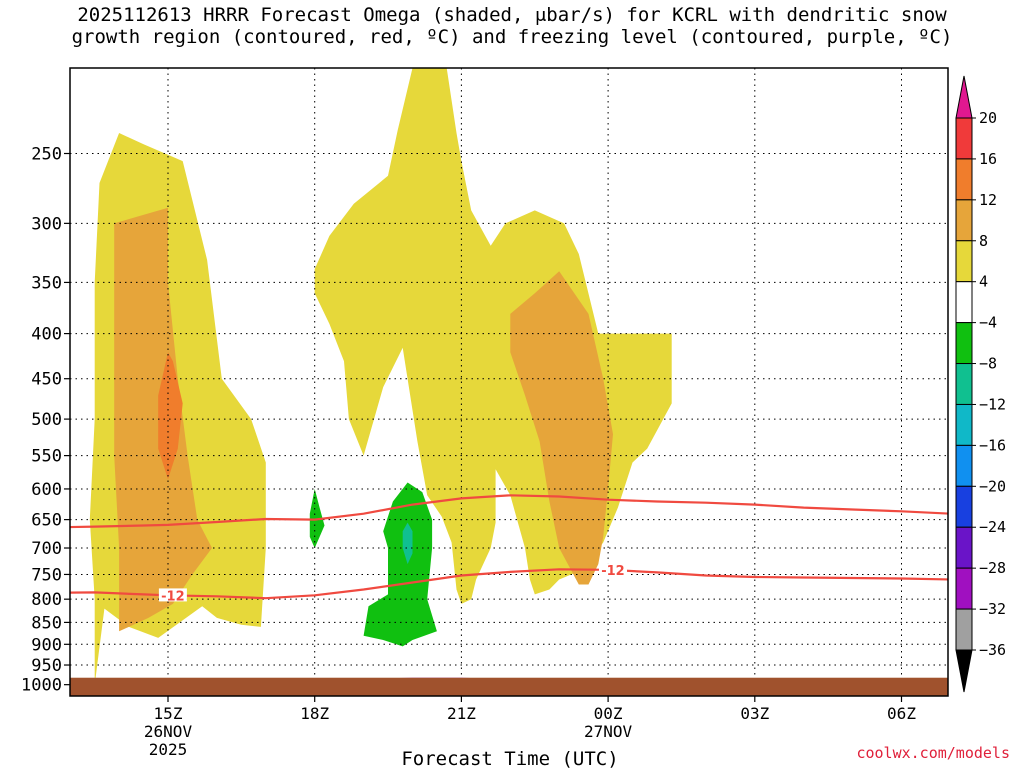 Image resolution: width=1024 pixels, height=768 pixels. I want to click on terrain-surface, so click(509, 686).